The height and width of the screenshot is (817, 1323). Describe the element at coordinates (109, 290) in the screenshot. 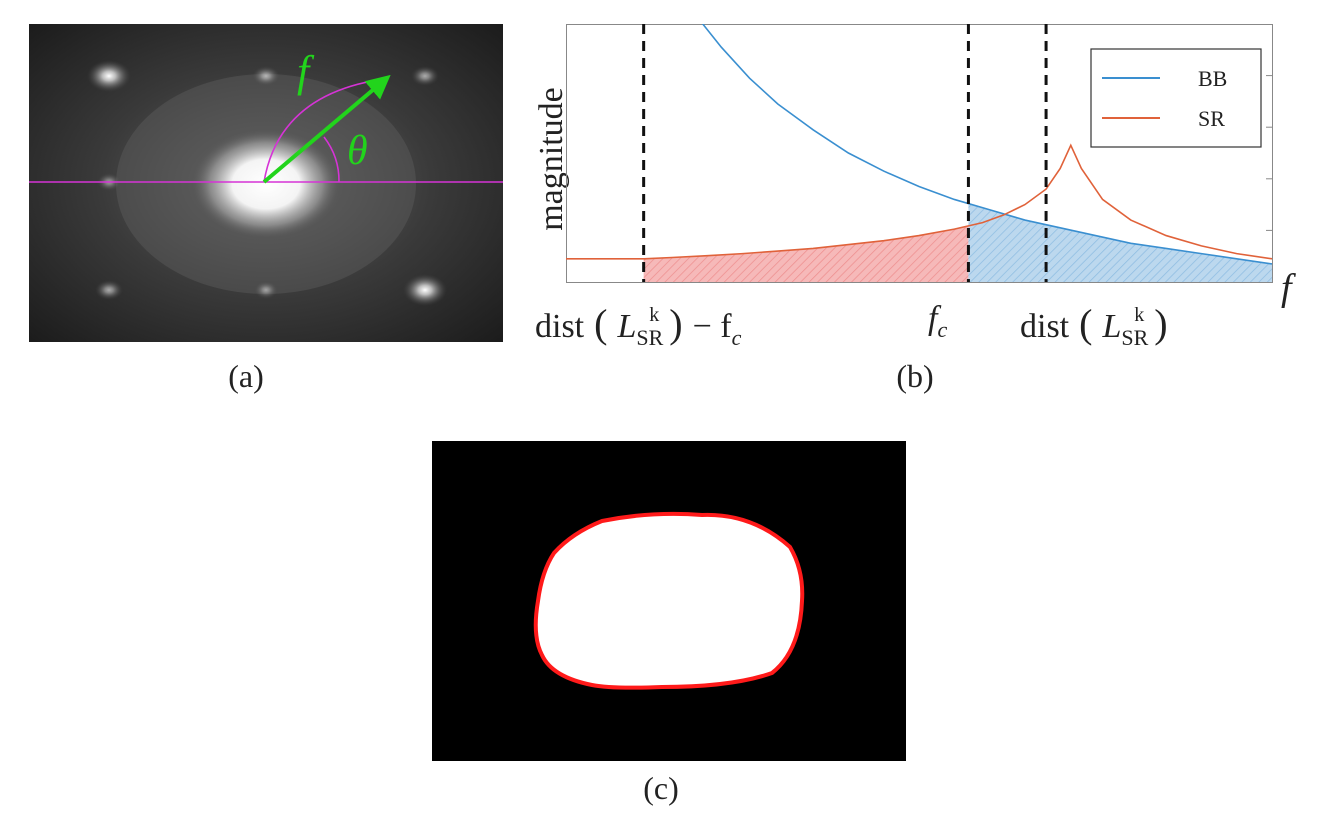

I see `spot-bot-left` at that location.